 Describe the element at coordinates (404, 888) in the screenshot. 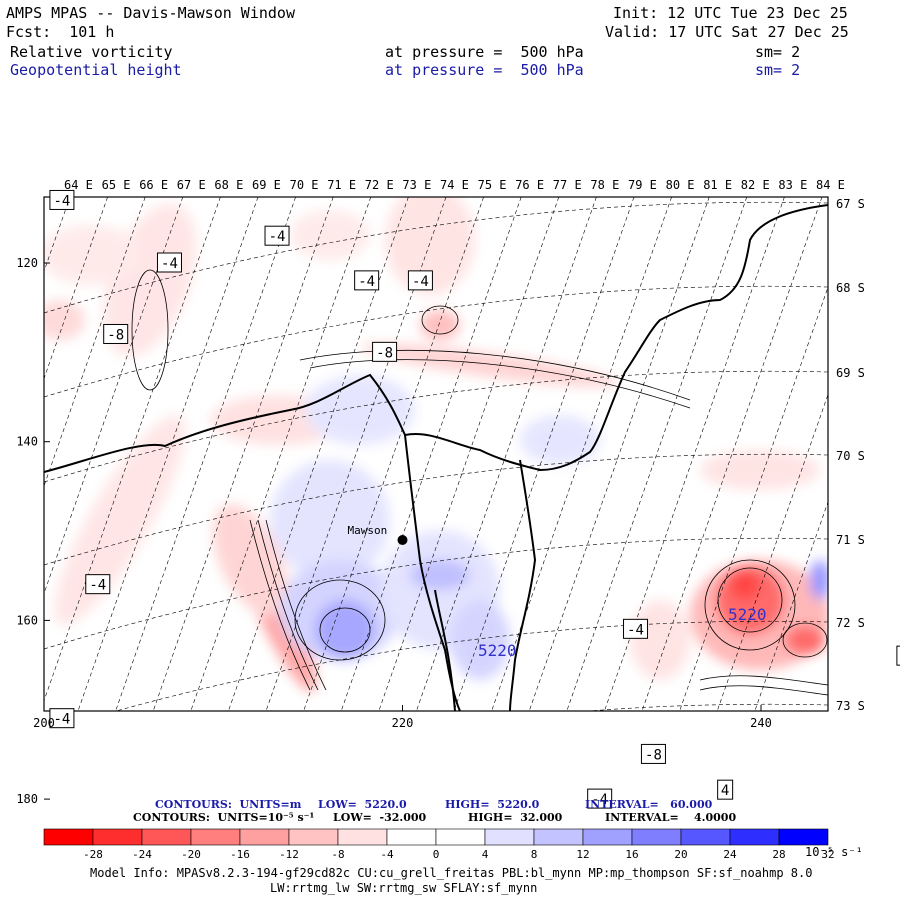

I see `model-info-line2: LW:rrtmg_lw SW:rrtmg_sw SFLAY:sf_mynn` at that location.